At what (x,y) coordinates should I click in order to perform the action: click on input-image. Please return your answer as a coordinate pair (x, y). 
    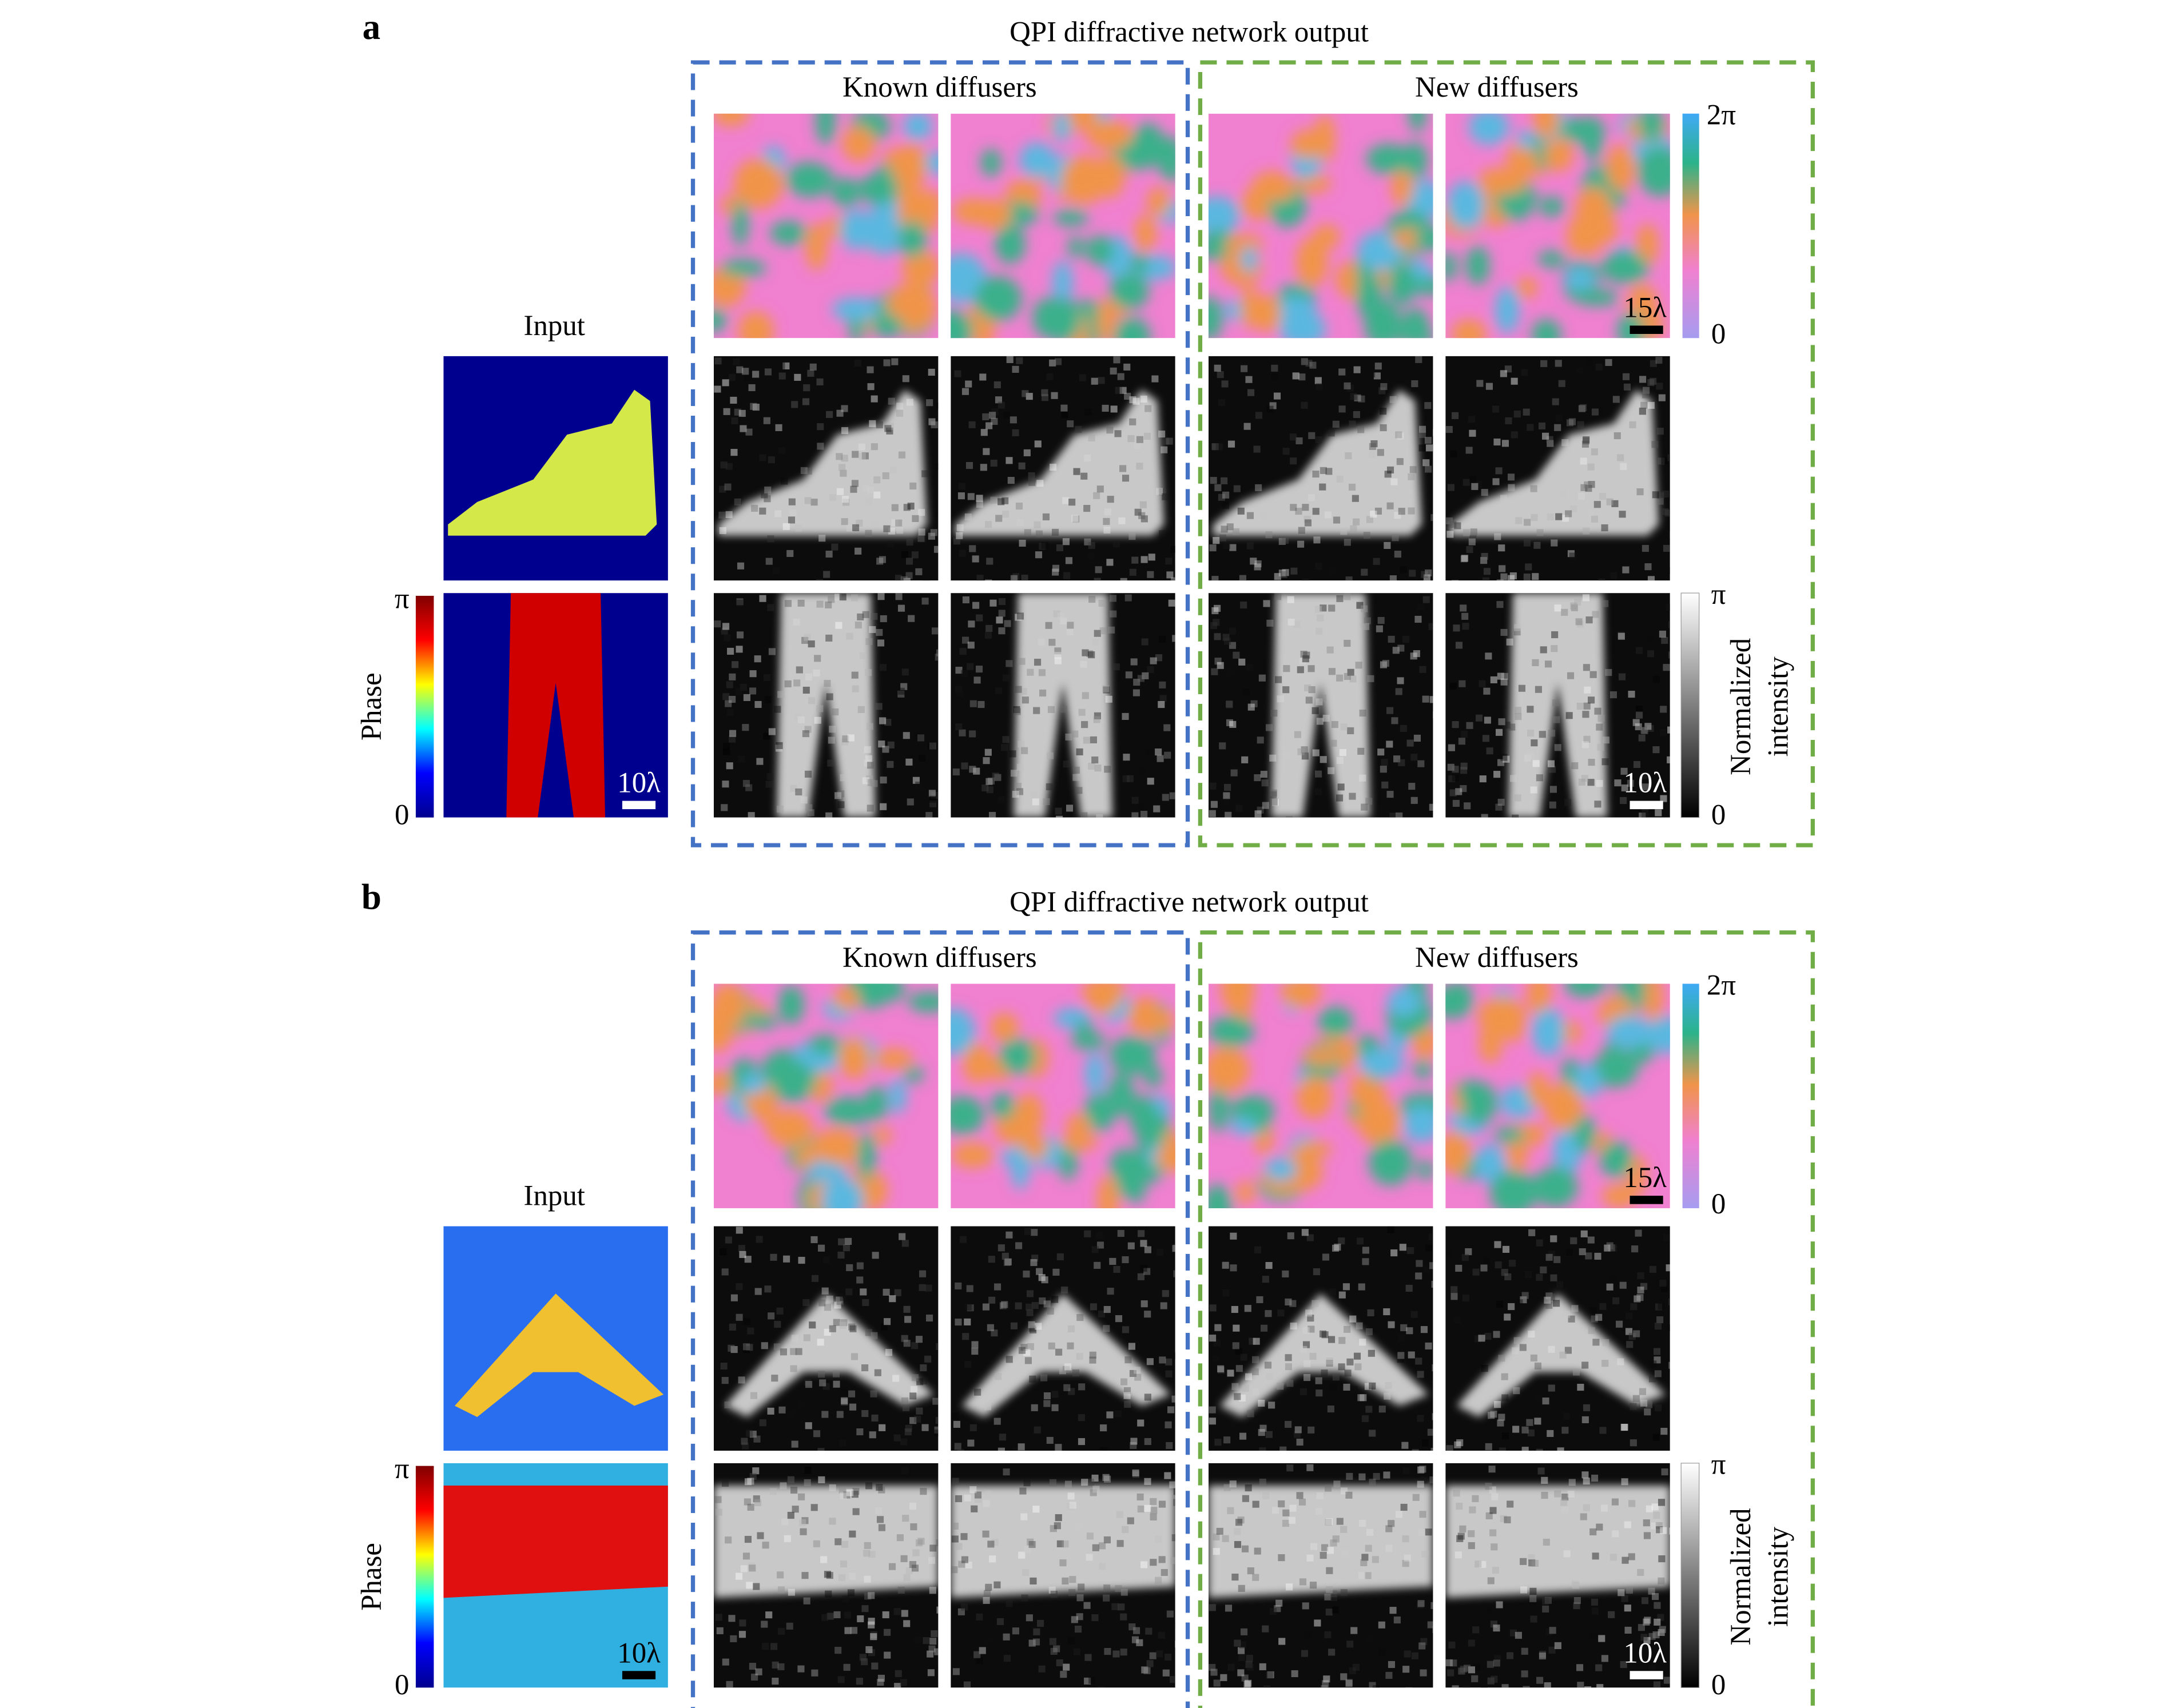
    Looking at the image, I should click on (555, 1576).